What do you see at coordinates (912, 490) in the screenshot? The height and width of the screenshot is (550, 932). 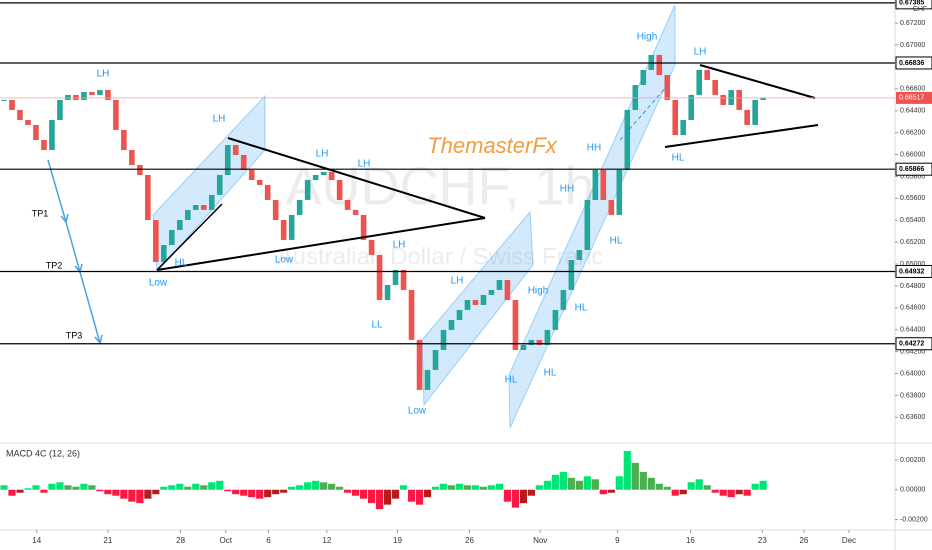 I see `macd-tick-label: 0.00000` at bounding box center [912, 490].